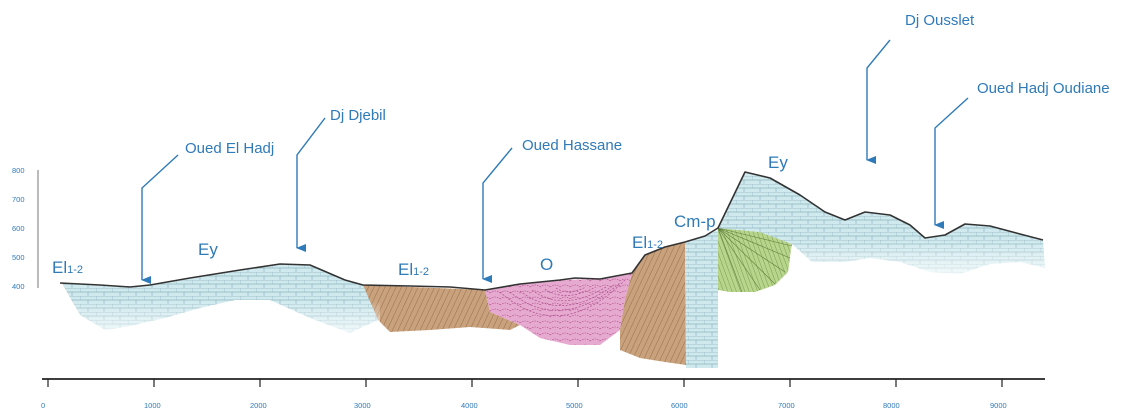  What do you see at coordinates (701, 299) in the screenshot?
I see `limestone-cm-p-band` at bounding box center [701, 299].